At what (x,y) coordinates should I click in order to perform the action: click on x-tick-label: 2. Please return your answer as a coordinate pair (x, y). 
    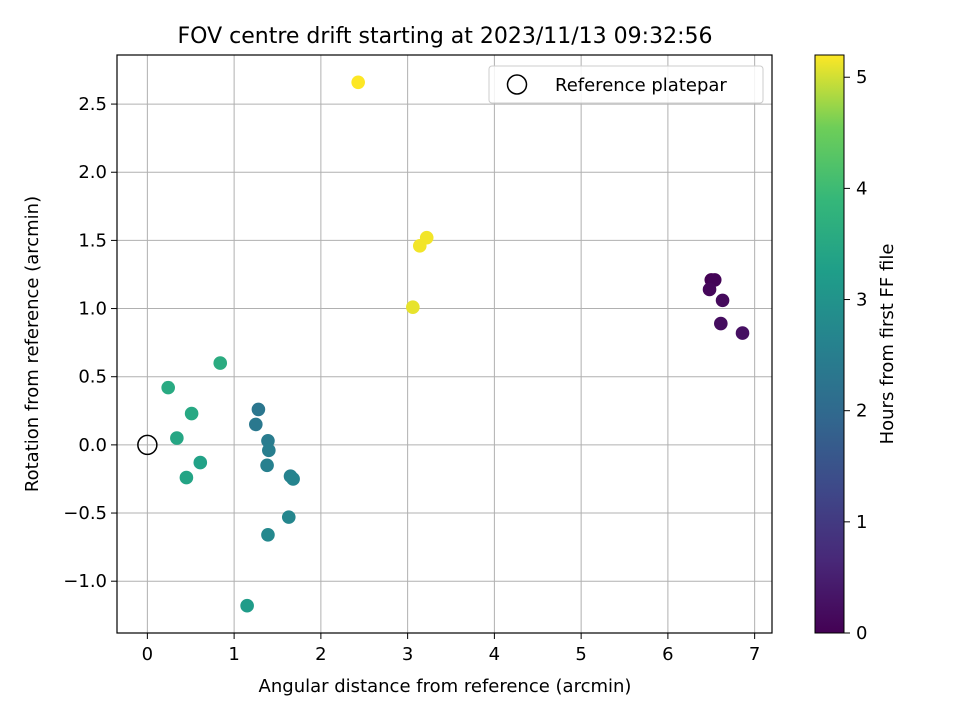
    Looking at the image, I should click on (320, 654).